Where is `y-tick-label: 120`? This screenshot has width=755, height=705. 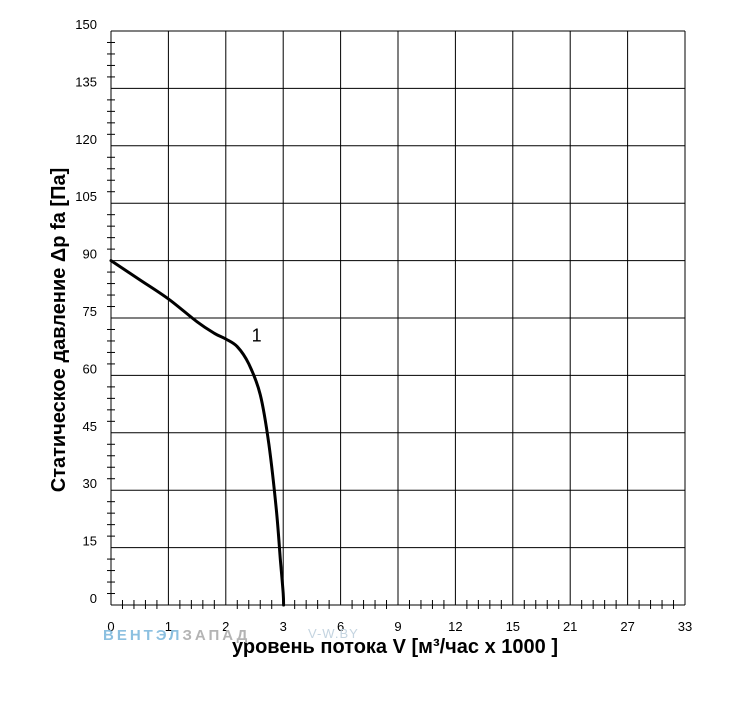
y-tick-label: 120 is located at coordinates (86, 139).